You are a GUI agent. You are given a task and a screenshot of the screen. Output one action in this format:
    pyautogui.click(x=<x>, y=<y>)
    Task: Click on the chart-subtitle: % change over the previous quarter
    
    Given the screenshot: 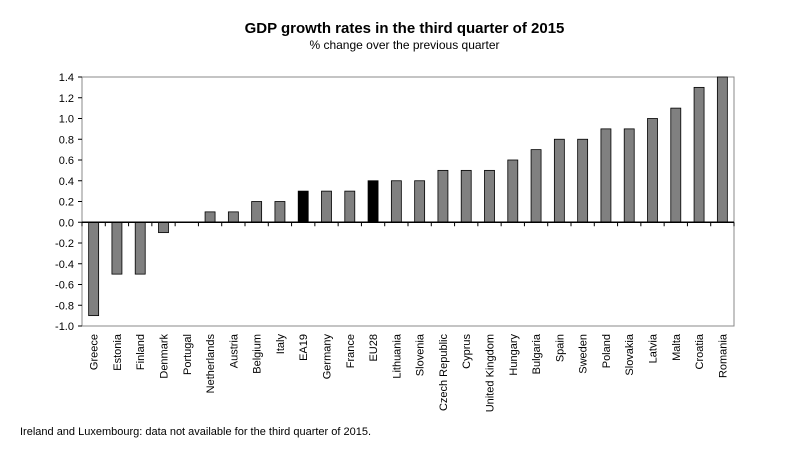 What is the action you would take?
    pyautogui.click(x=404, y=45)
    